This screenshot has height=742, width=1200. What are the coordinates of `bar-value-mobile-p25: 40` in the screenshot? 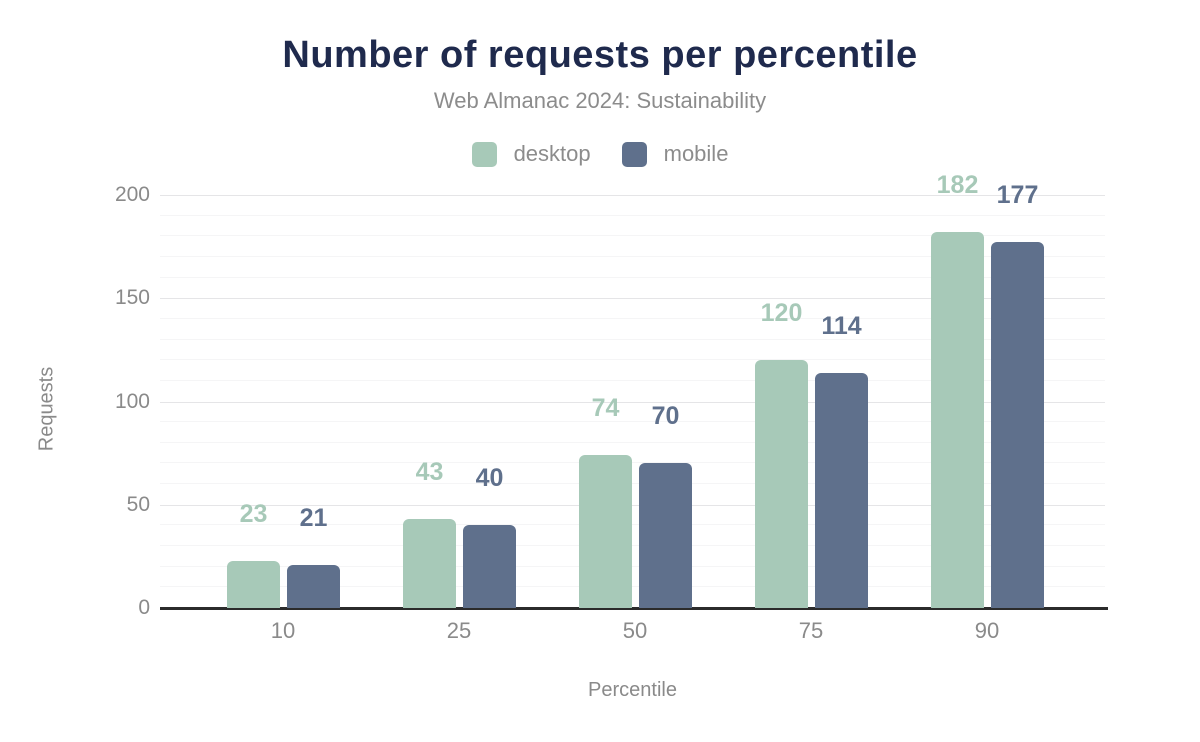 It's located at (489, 478).